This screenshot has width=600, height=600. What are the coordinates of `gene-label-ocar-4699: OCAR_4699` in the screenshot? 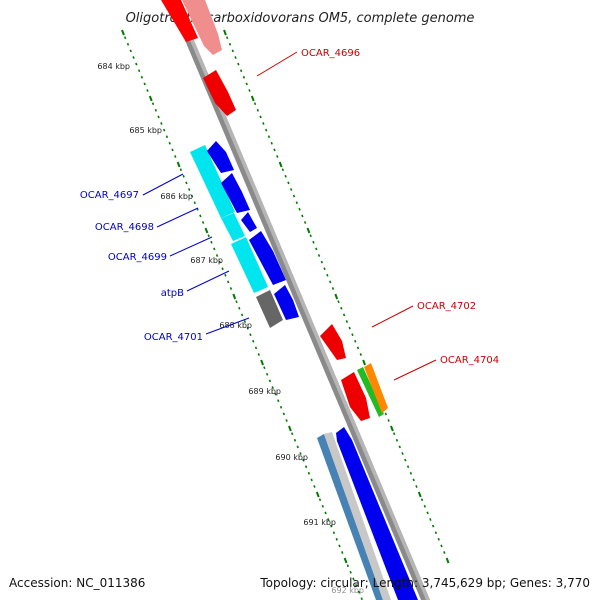 It's located at (137, 257).